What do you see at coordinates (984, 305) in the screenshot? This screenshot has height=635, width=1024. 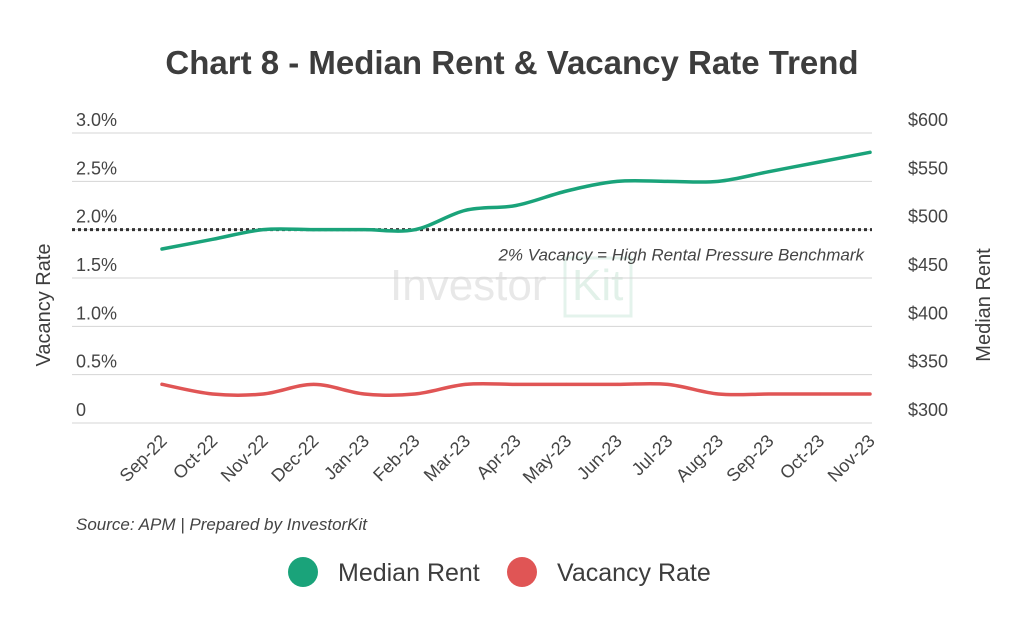 I see `right-axis-title: Median Rent` at bounding box center [984, 305].